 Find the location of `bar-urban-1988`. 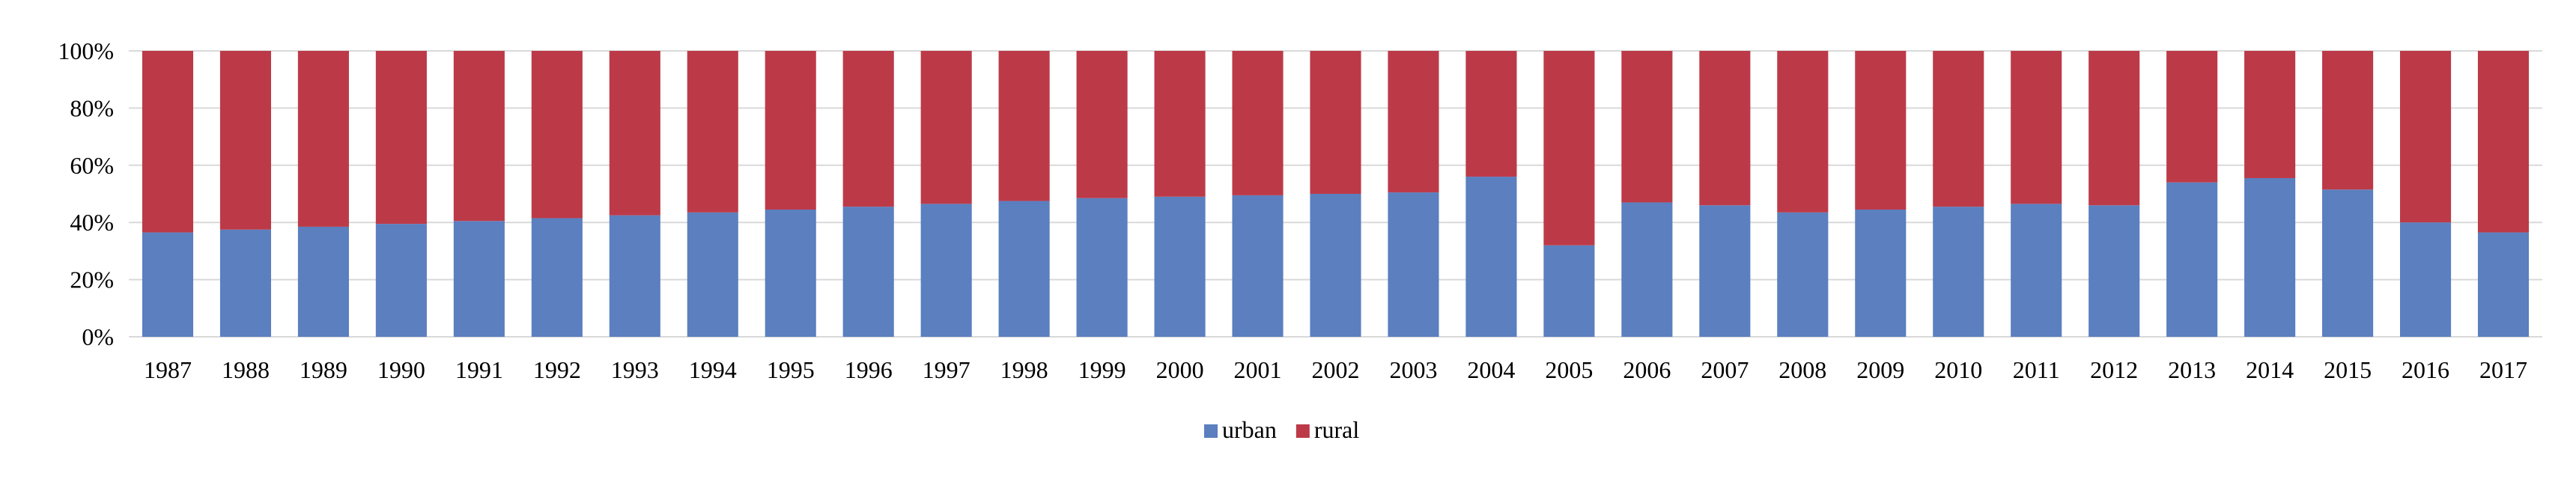

bar-urban-1988 is located at coordinates (245, 283).